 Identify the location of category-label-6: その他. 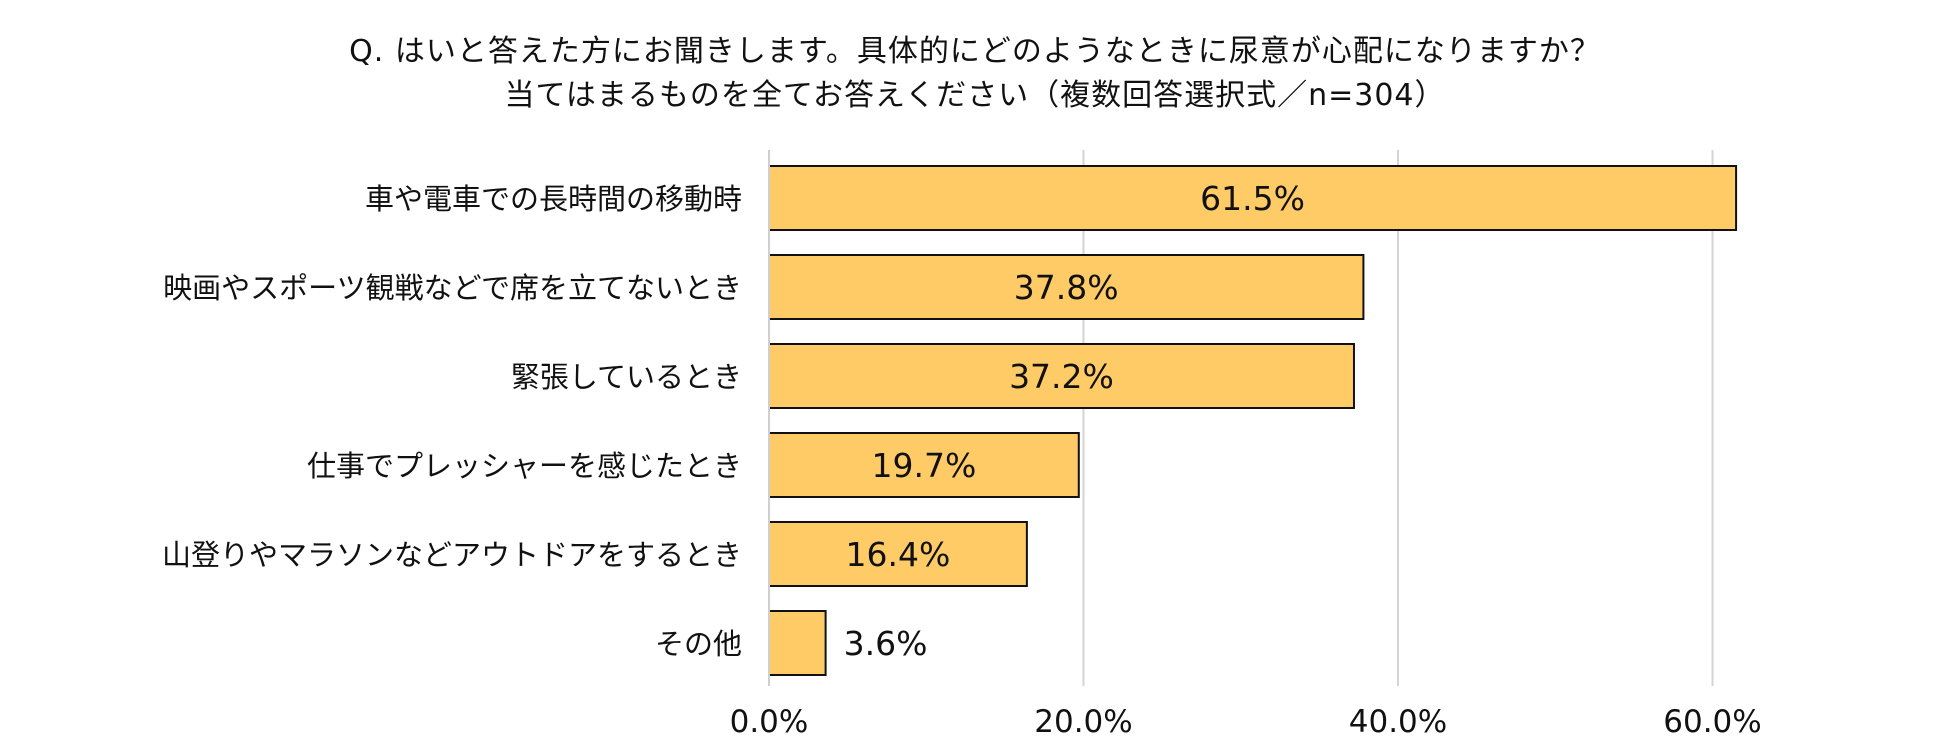
(698, 644).